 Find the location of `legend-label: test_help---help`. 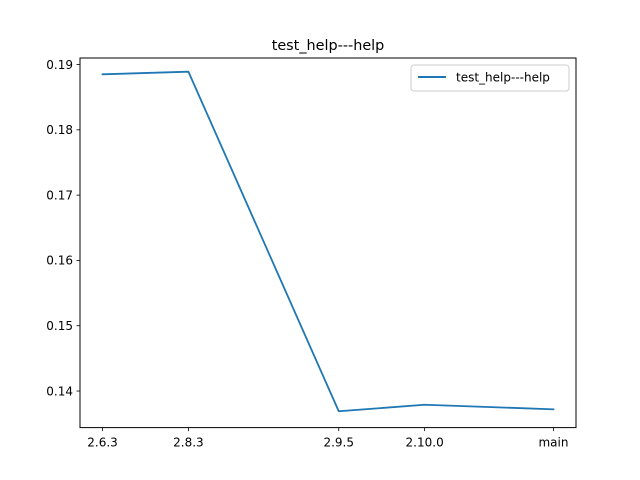

legend-label: test_help---help is located at coordinates (503, 78).